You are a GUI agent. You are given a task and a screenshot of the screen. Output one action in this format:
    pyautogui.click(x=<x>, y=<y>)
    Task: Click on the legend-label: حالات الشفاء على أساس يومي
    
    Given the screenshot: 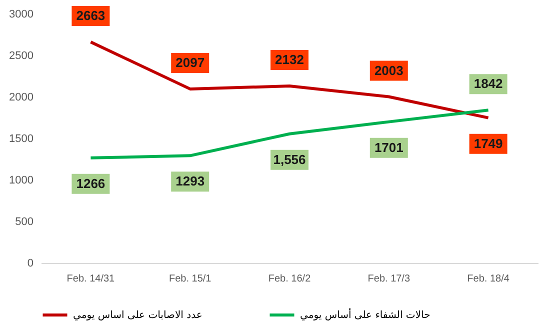 What is the action you would take?
    pyautogui.click(x=365, y=314)
    